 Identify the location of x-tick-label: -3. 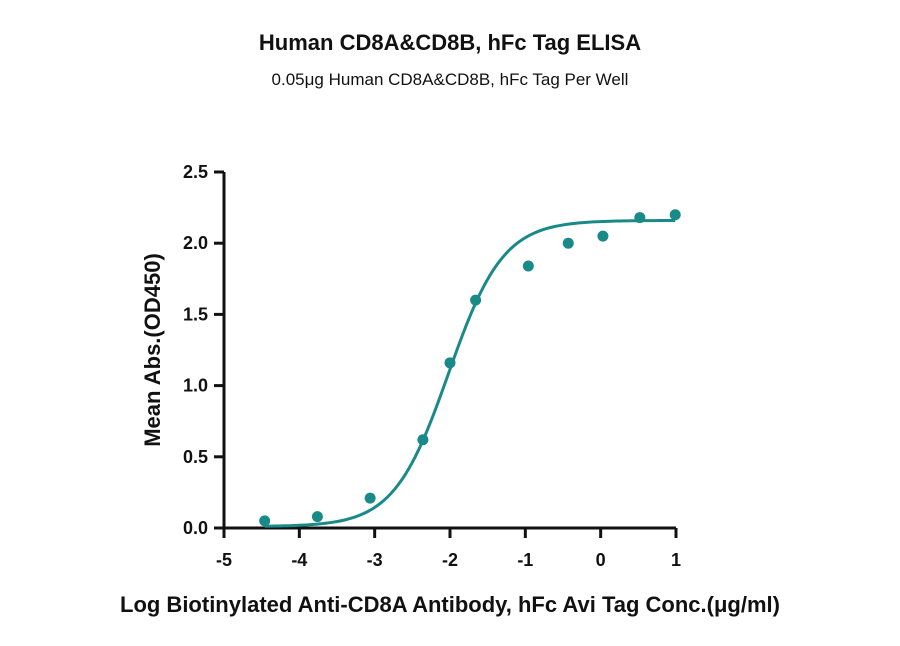
(375, 560).